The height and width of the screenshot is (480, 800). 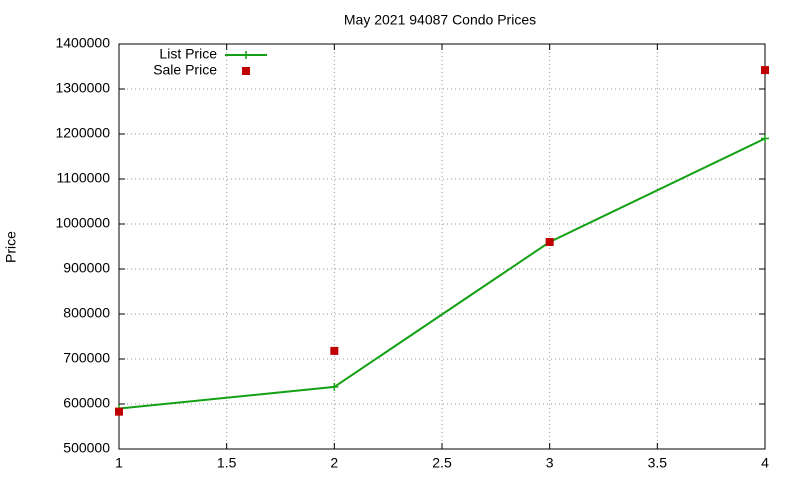 What do you see at coordinates (86, 448) in the screenshot?
I see `y-tick-label: 500000` at bounding box center [86, 448].